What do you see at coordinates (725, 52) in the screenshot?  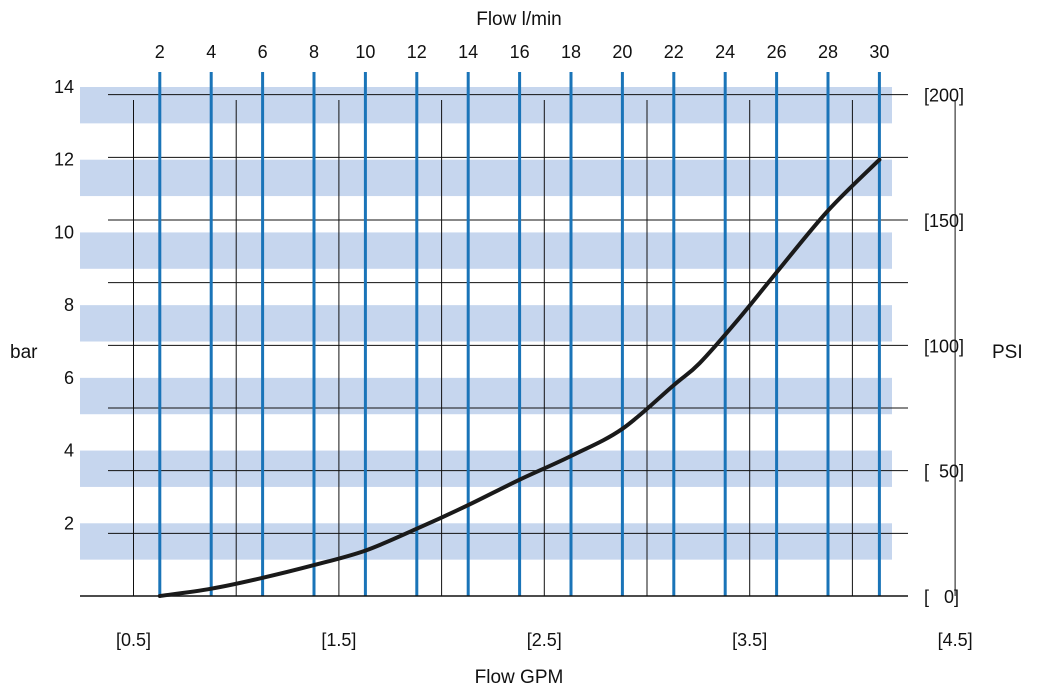 I see `top-tick-label: 24` at bounding box center [725, 52].